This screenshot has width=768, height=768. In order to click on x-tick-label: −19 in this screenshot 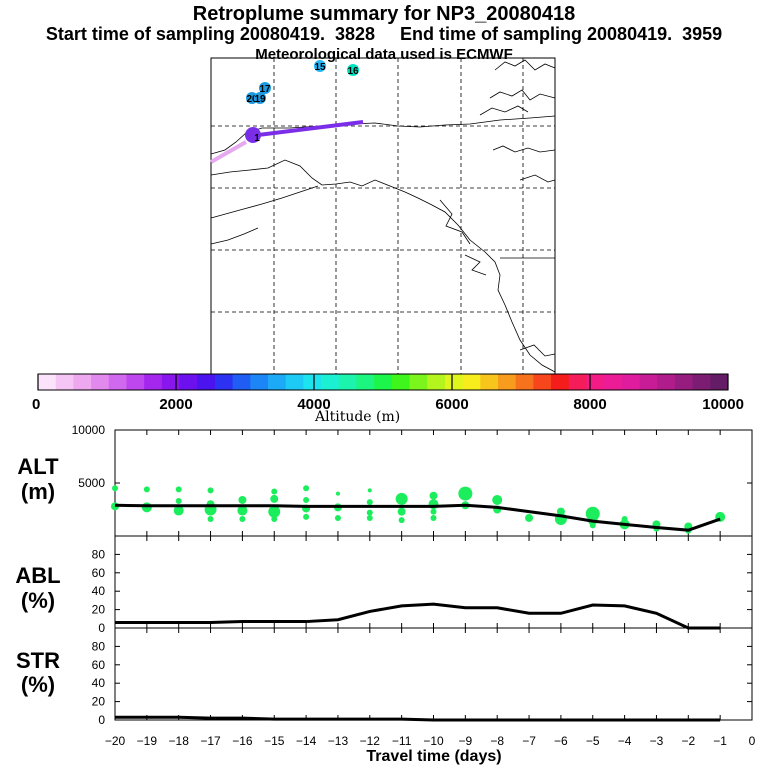, I will do `click(147, 741)`.